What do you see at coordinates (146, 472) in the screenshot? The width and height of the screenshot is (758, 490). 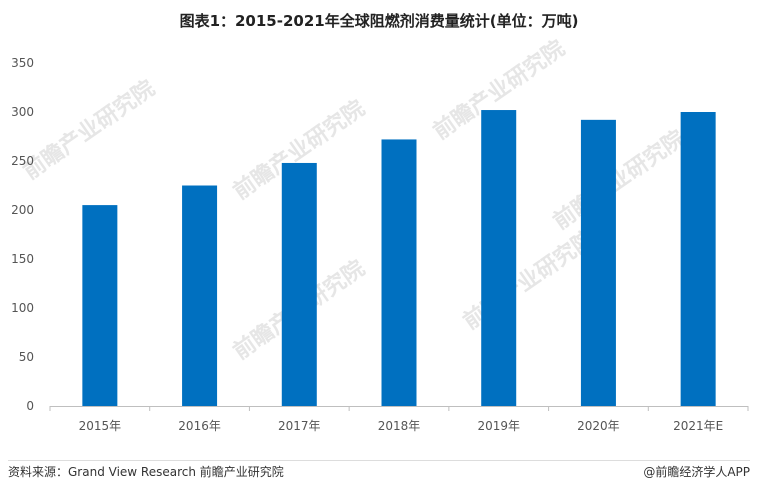 I see `source-note: 资料来源：Grand View Research 前瞻产业研究院` at bounding box center [146, 472].